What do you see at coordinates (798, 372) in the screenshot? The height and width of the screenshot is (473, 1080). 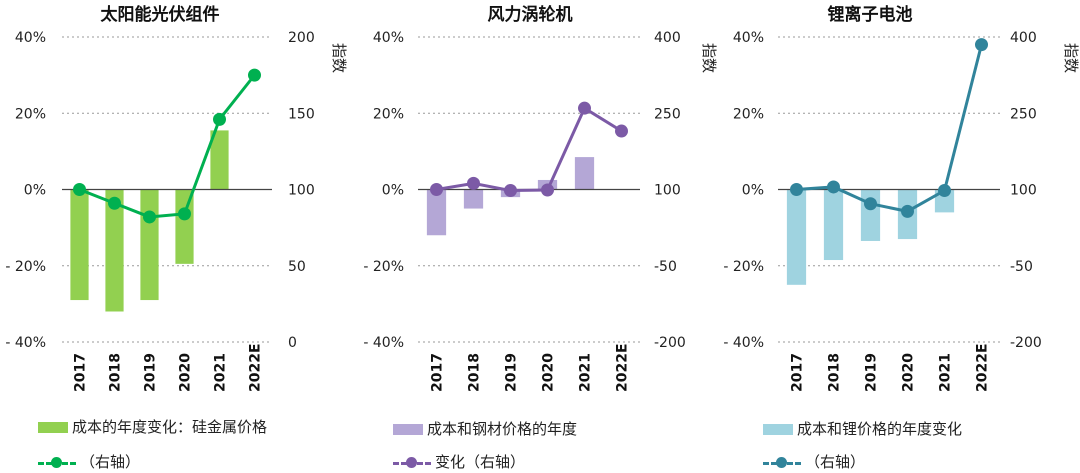 I see `x-tick-battery-2017: 2017` at bounding box center [798, 372].